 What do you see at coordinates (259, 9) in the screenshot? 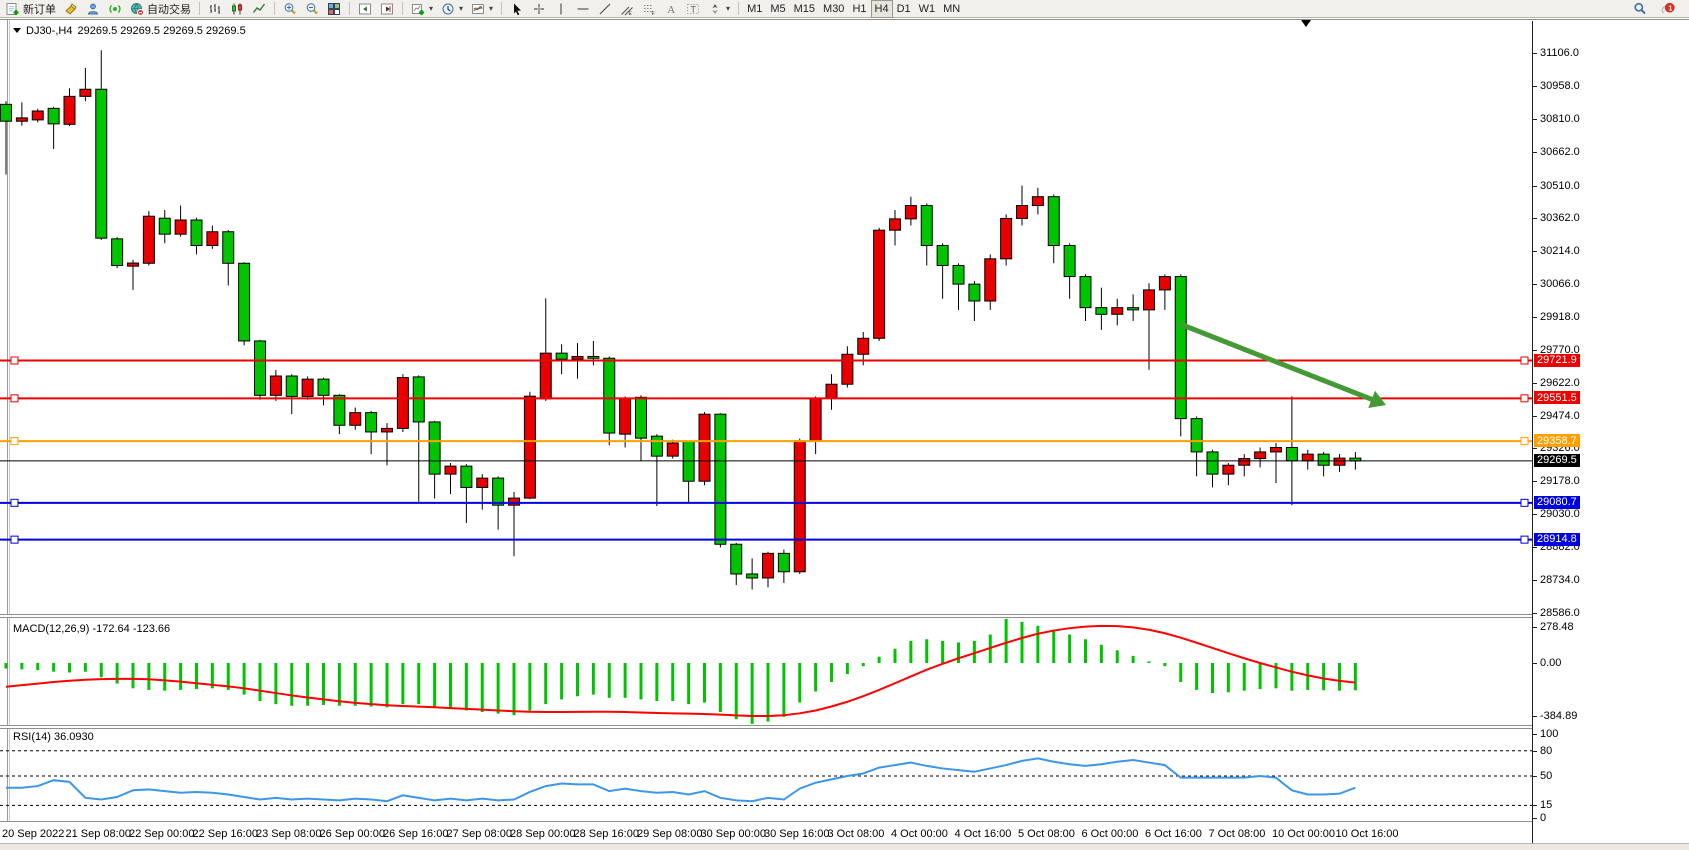
I see `line-chart-button` at bounding box center [259, 9].